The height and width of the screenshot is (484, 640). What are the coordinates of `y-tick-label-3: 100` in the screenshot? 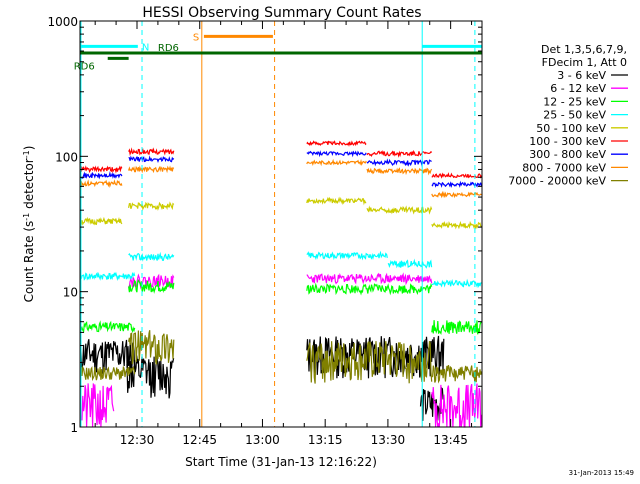 It's located at (66, 157).